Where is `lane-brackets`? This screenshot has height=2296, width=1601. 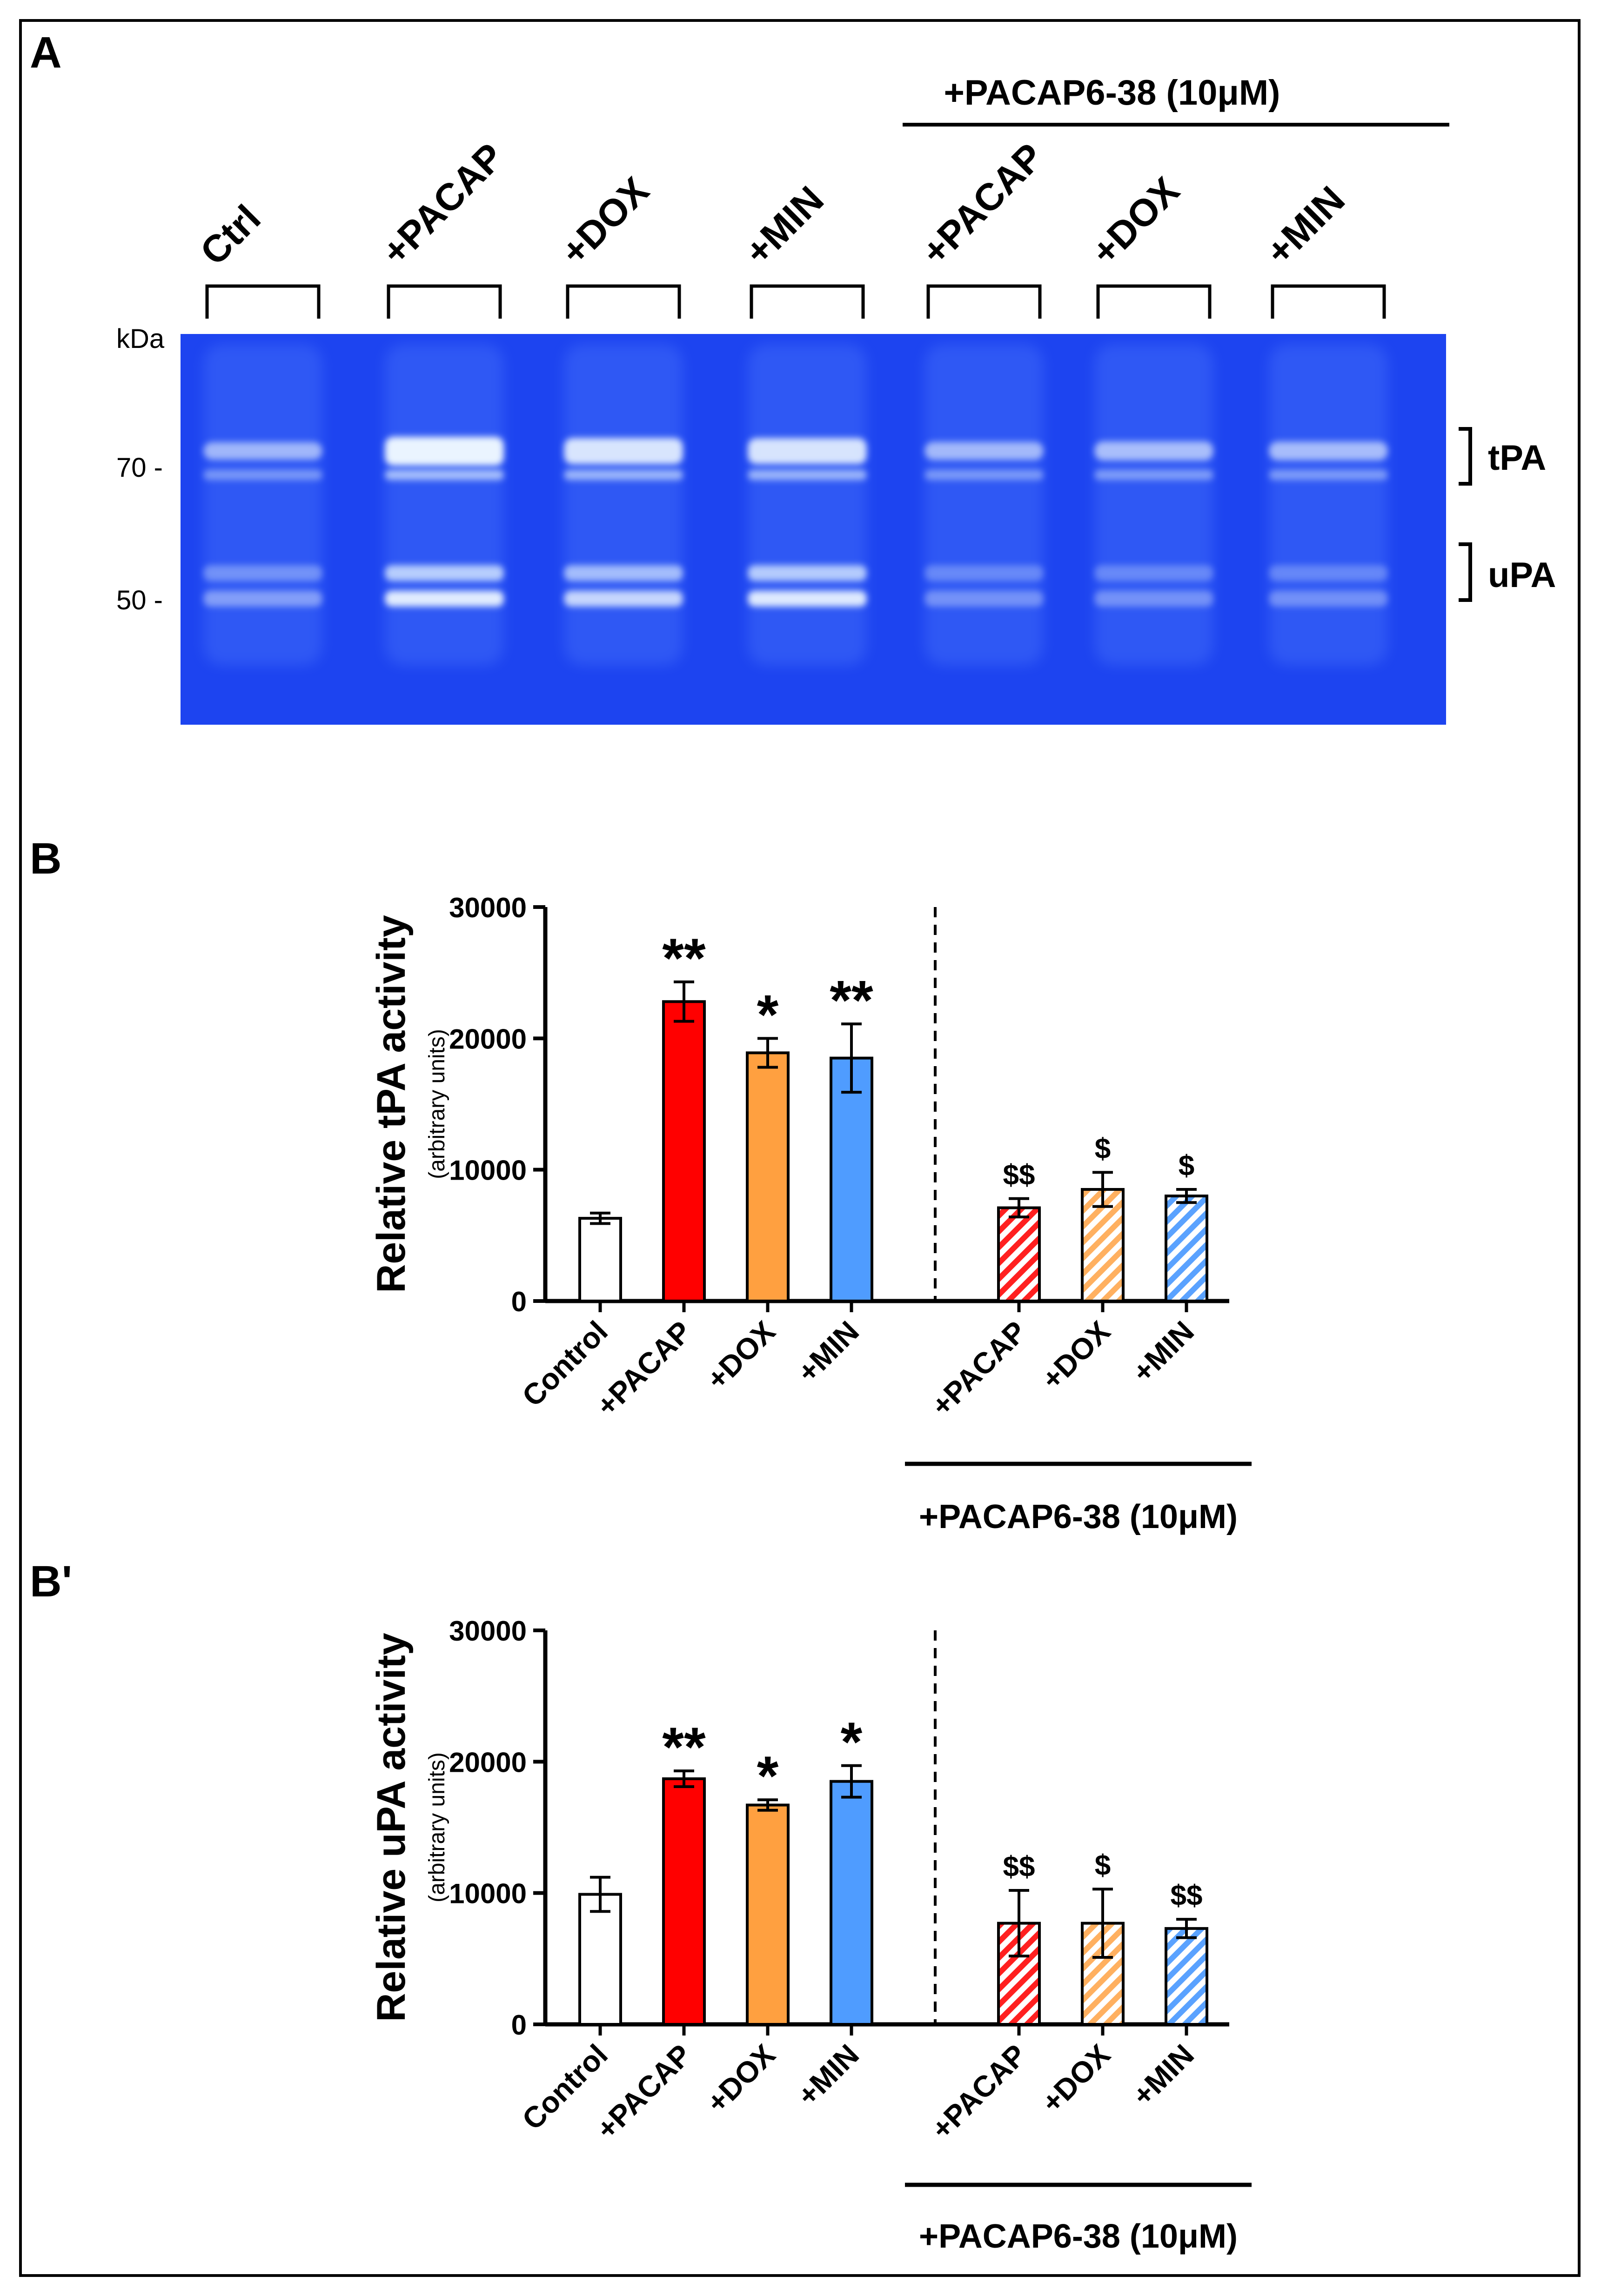
lane-brackets is located at coordinates (795, 301).